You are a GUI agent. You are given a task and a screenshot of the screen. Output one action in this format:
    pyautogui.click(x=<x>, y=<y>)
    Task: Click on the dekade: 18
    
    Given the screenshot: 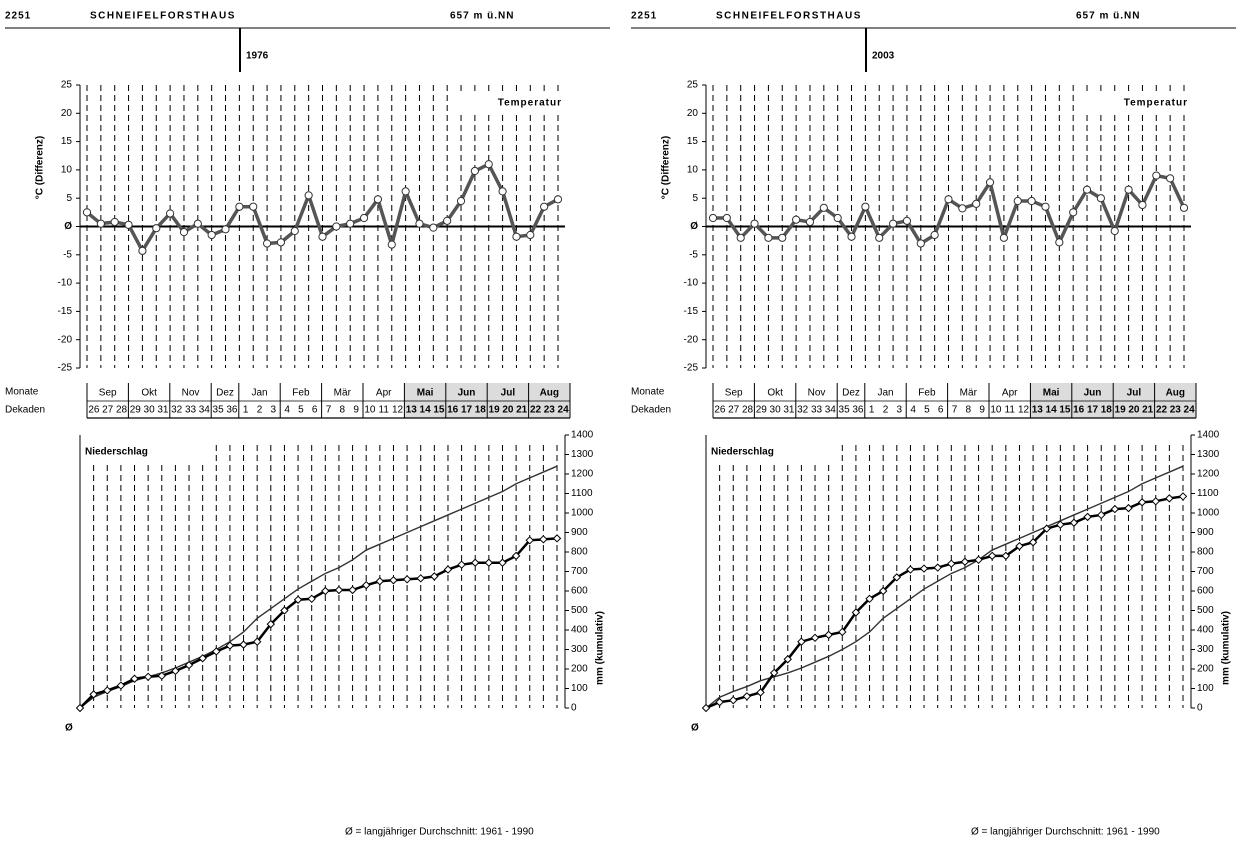 What is the action you would take?
    pyautogui.click(x=481, y=410)
    